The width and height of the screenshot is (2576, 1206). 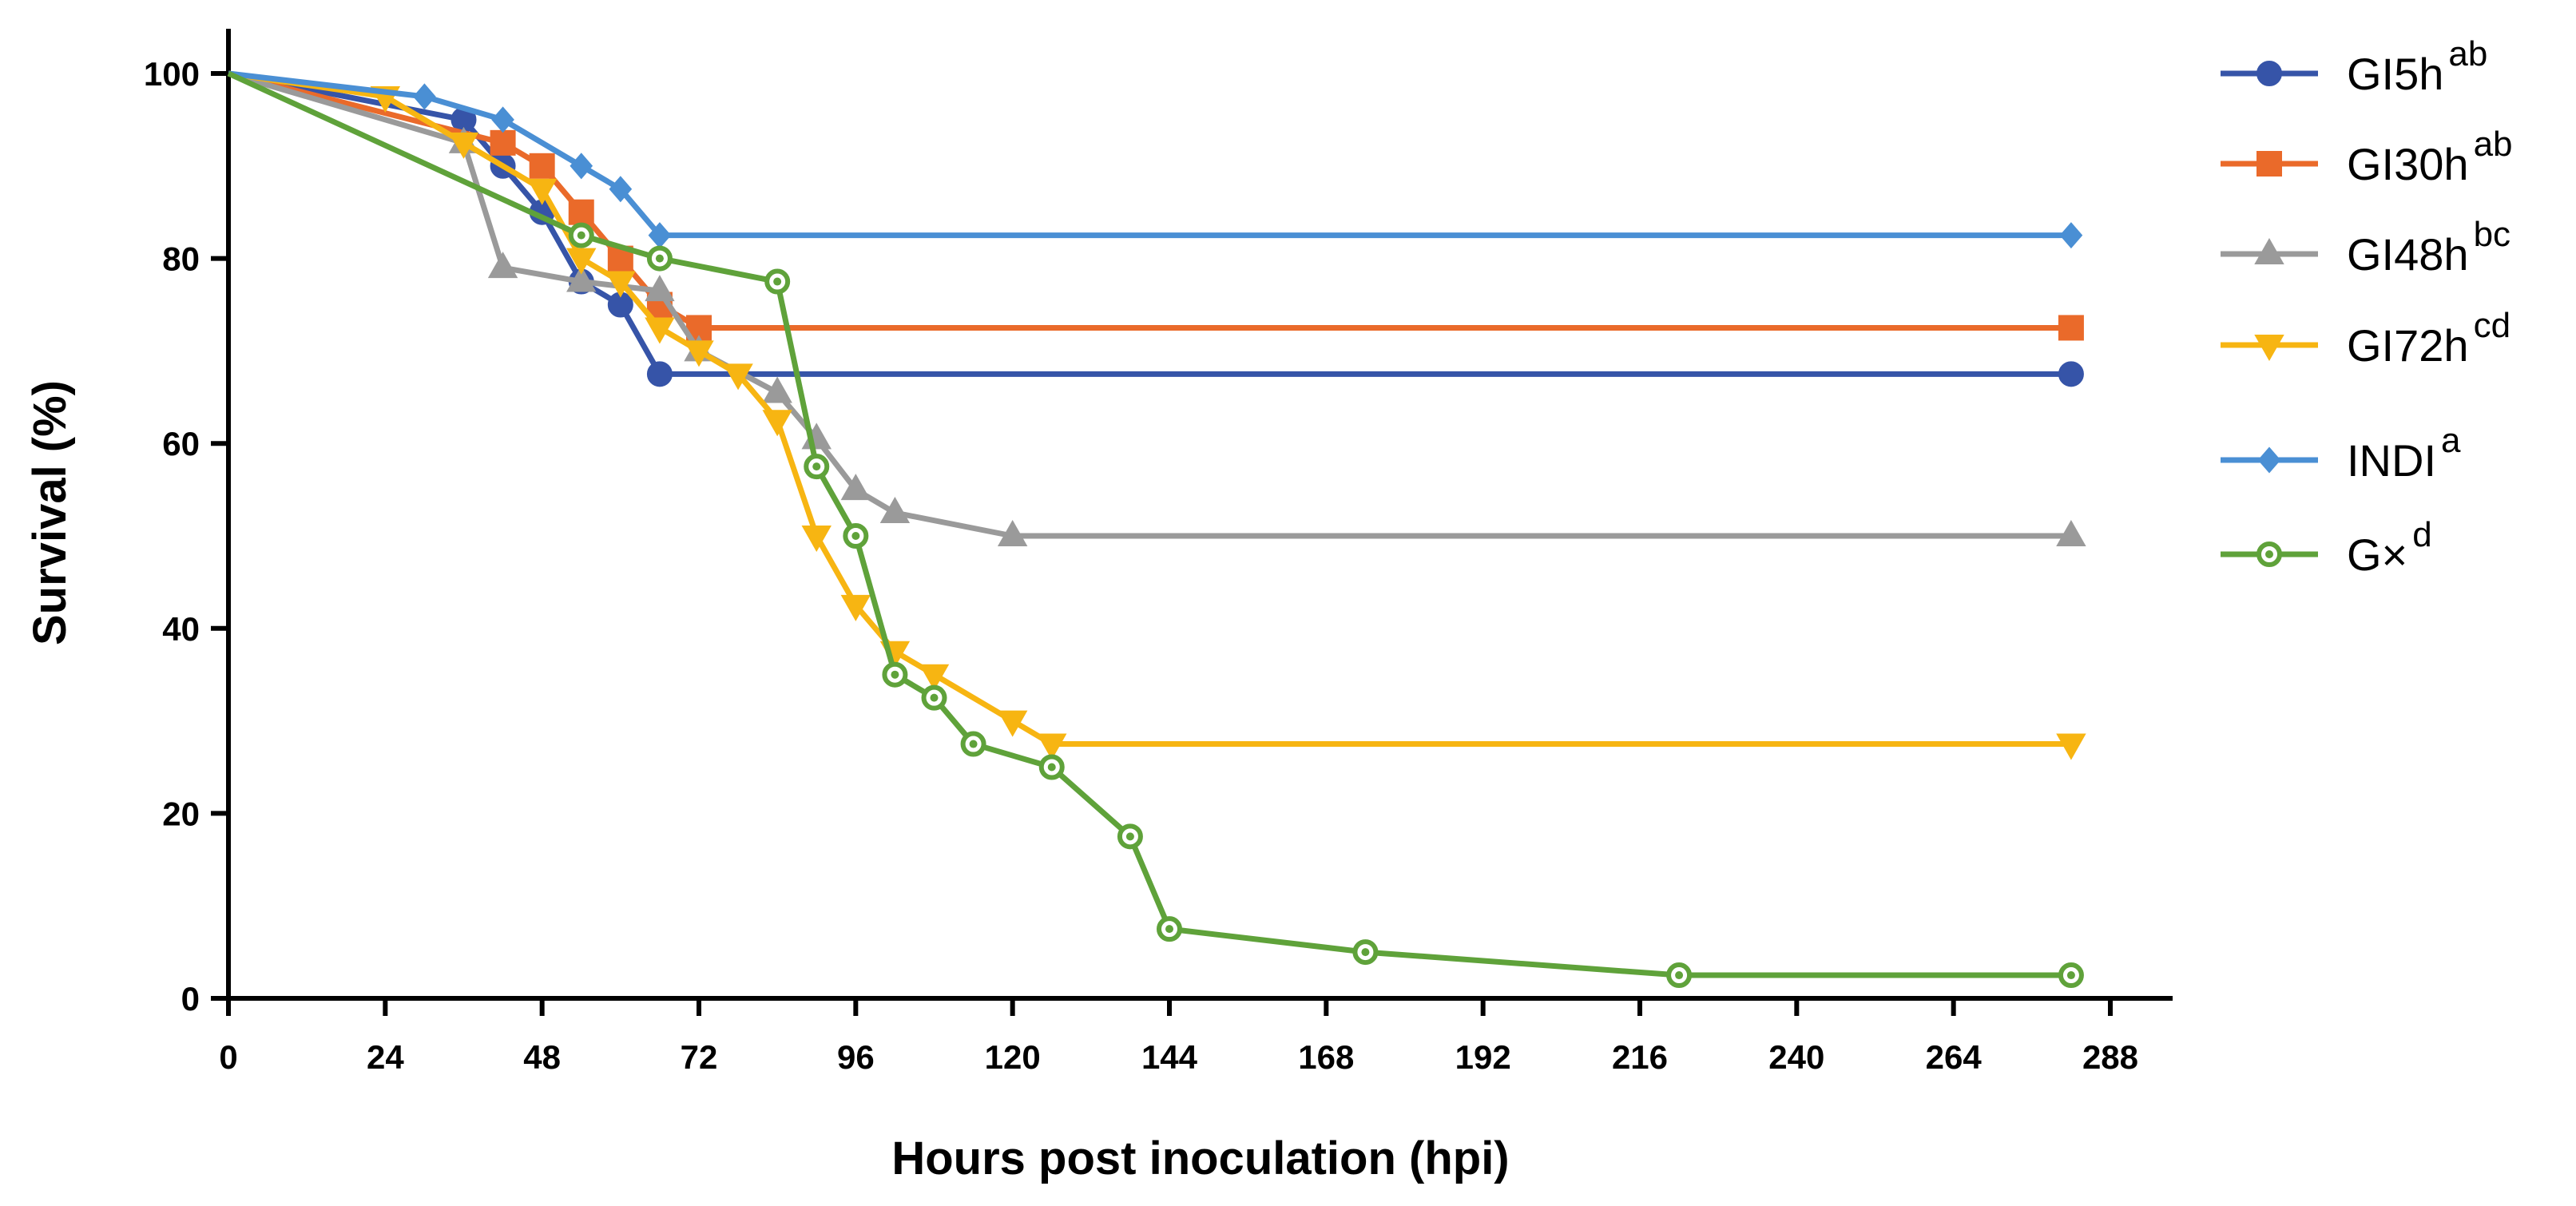 I want to click on legend-label: INDI a, so click(x=2404, y=453).